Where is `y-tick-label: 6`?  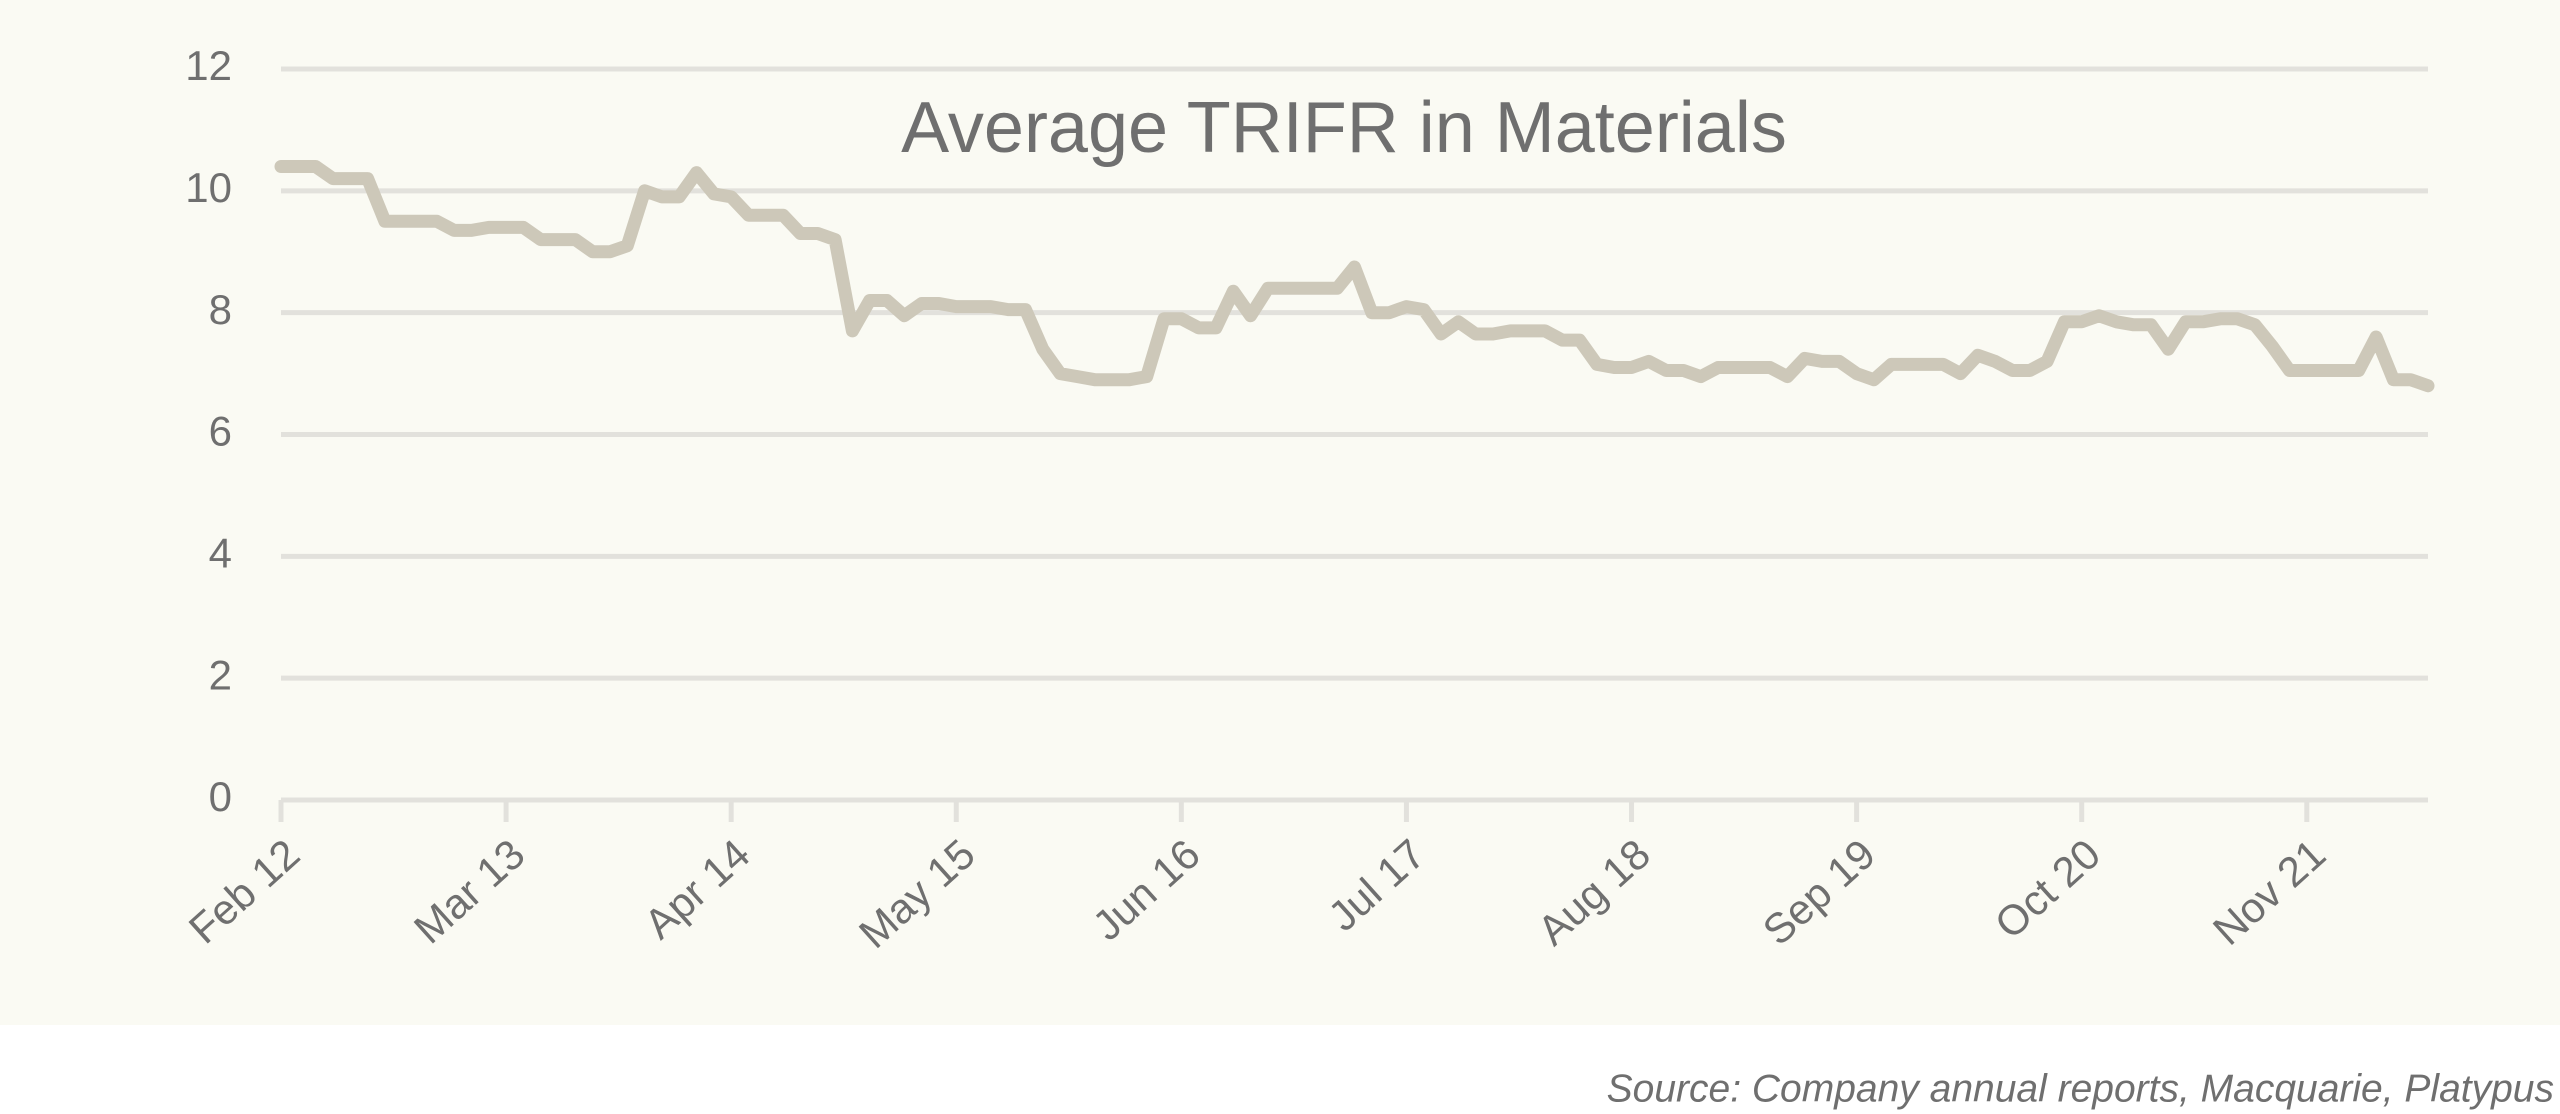 y-tick-label: 6 is located at coordinates (220, 431).